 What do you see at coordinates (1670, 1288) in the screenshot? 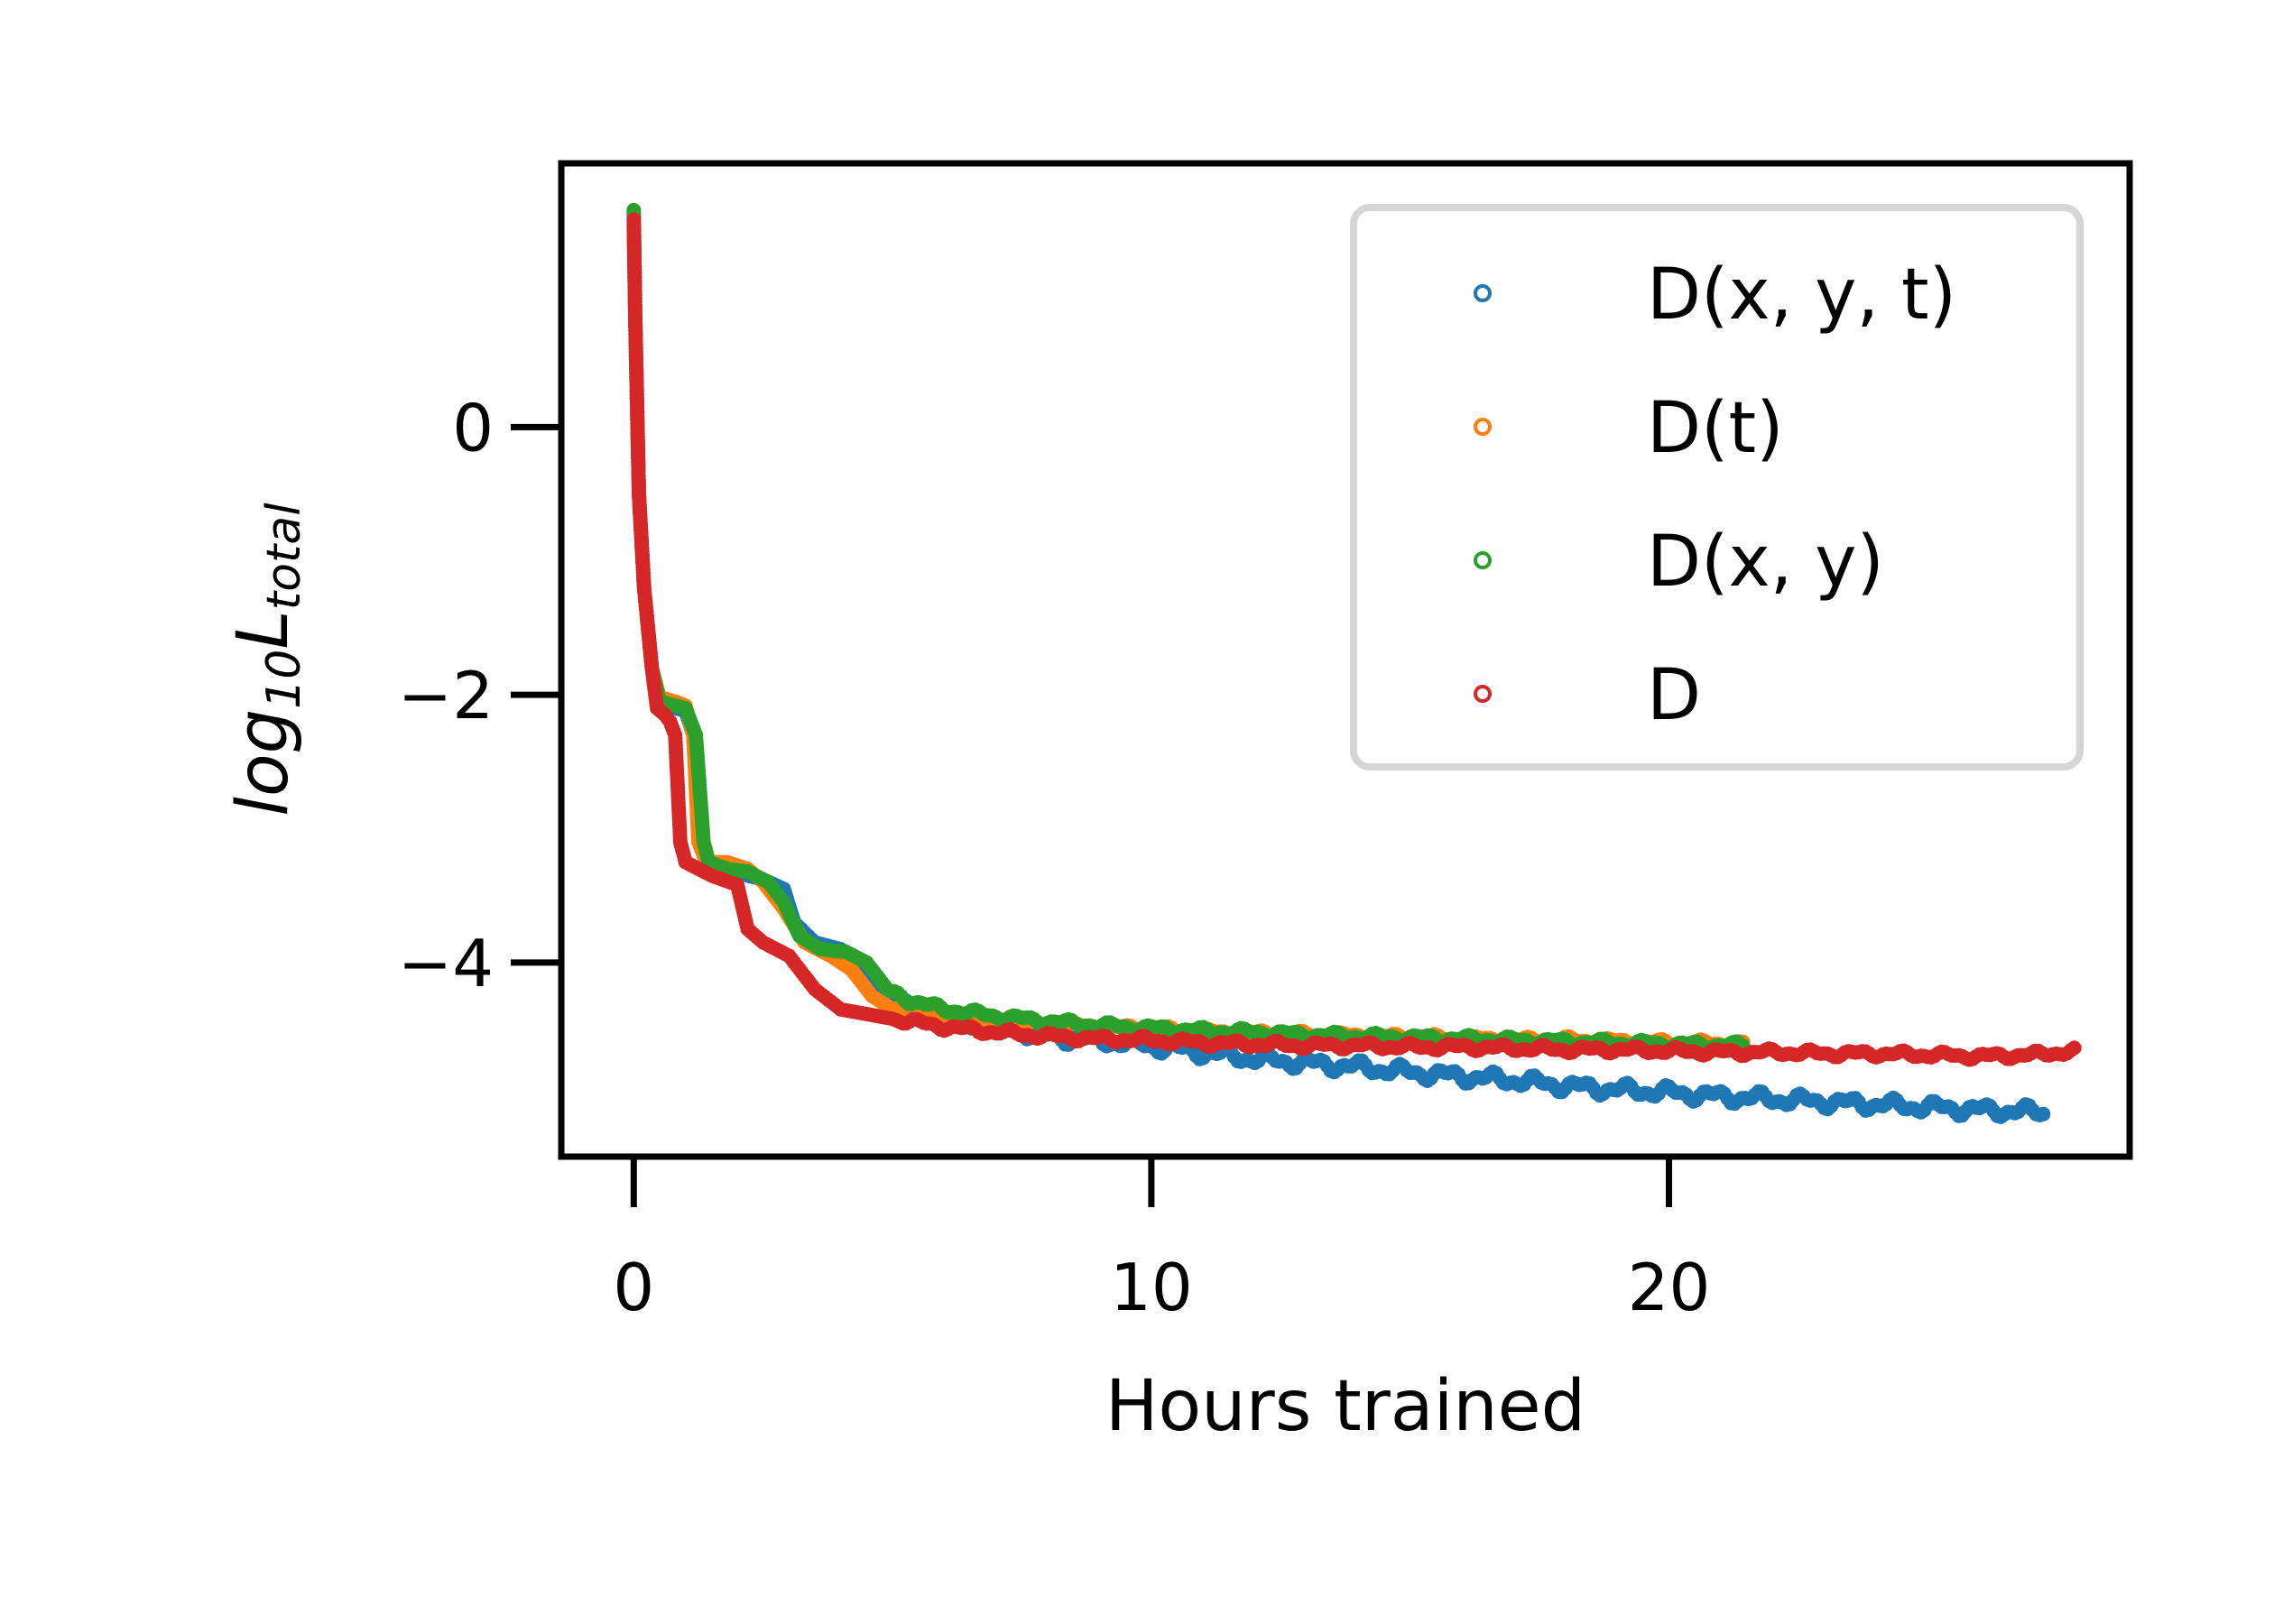
I see `x-tick-label: 20` at bounding box center [1670, 1288].